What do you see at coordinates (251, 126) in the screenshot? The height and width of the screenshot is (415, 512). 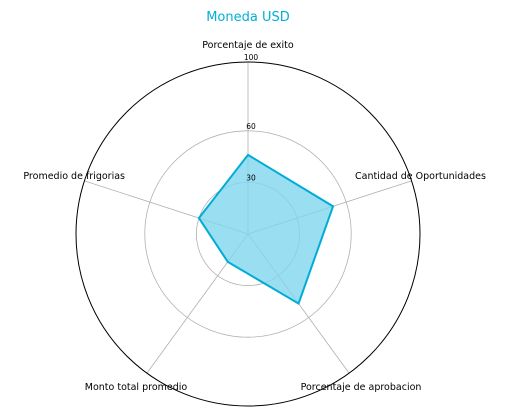 I see `radial-tick-label: 60` at bounding box center [251, 126].